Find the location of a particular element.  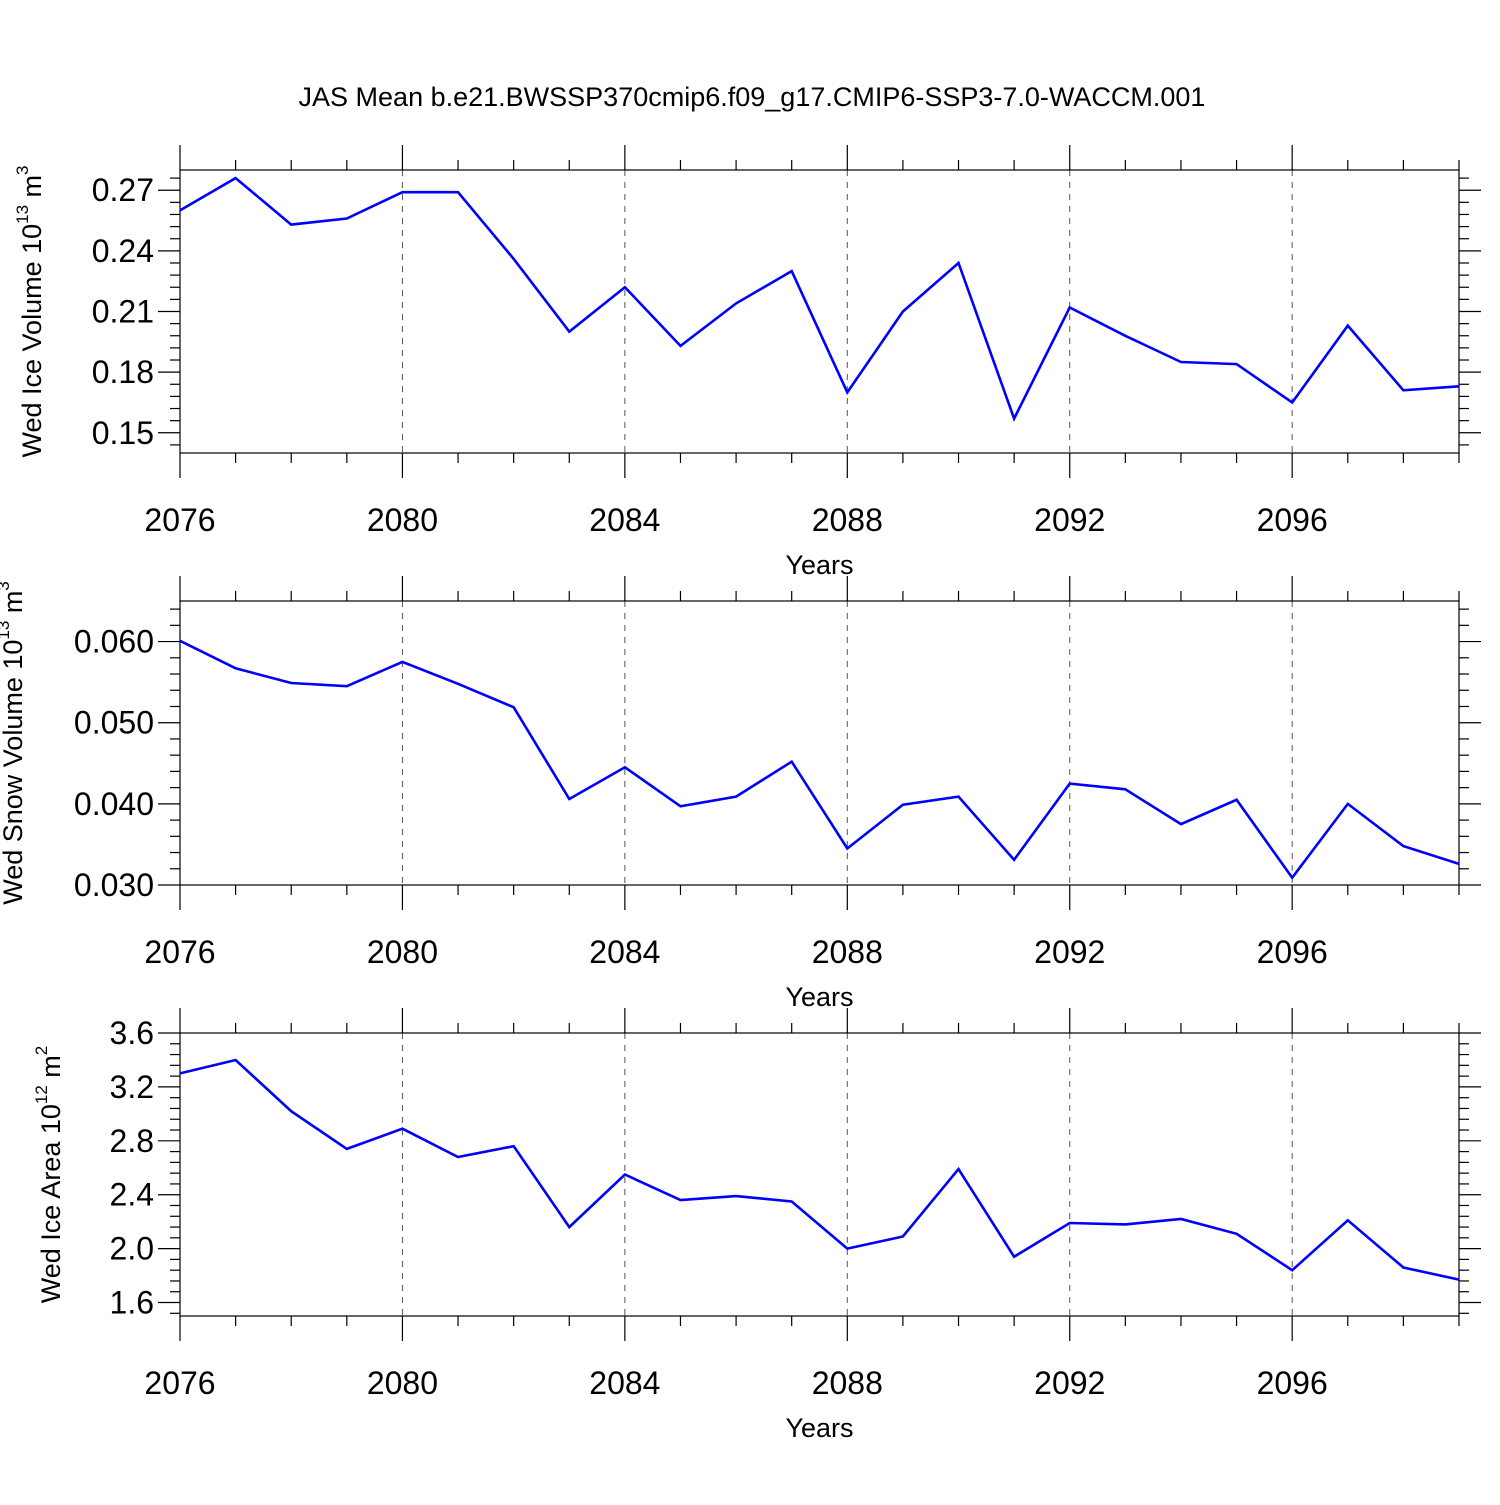

y-axis-label-main: Wed Snow Volume 10 is located at coordinates (14, 772).